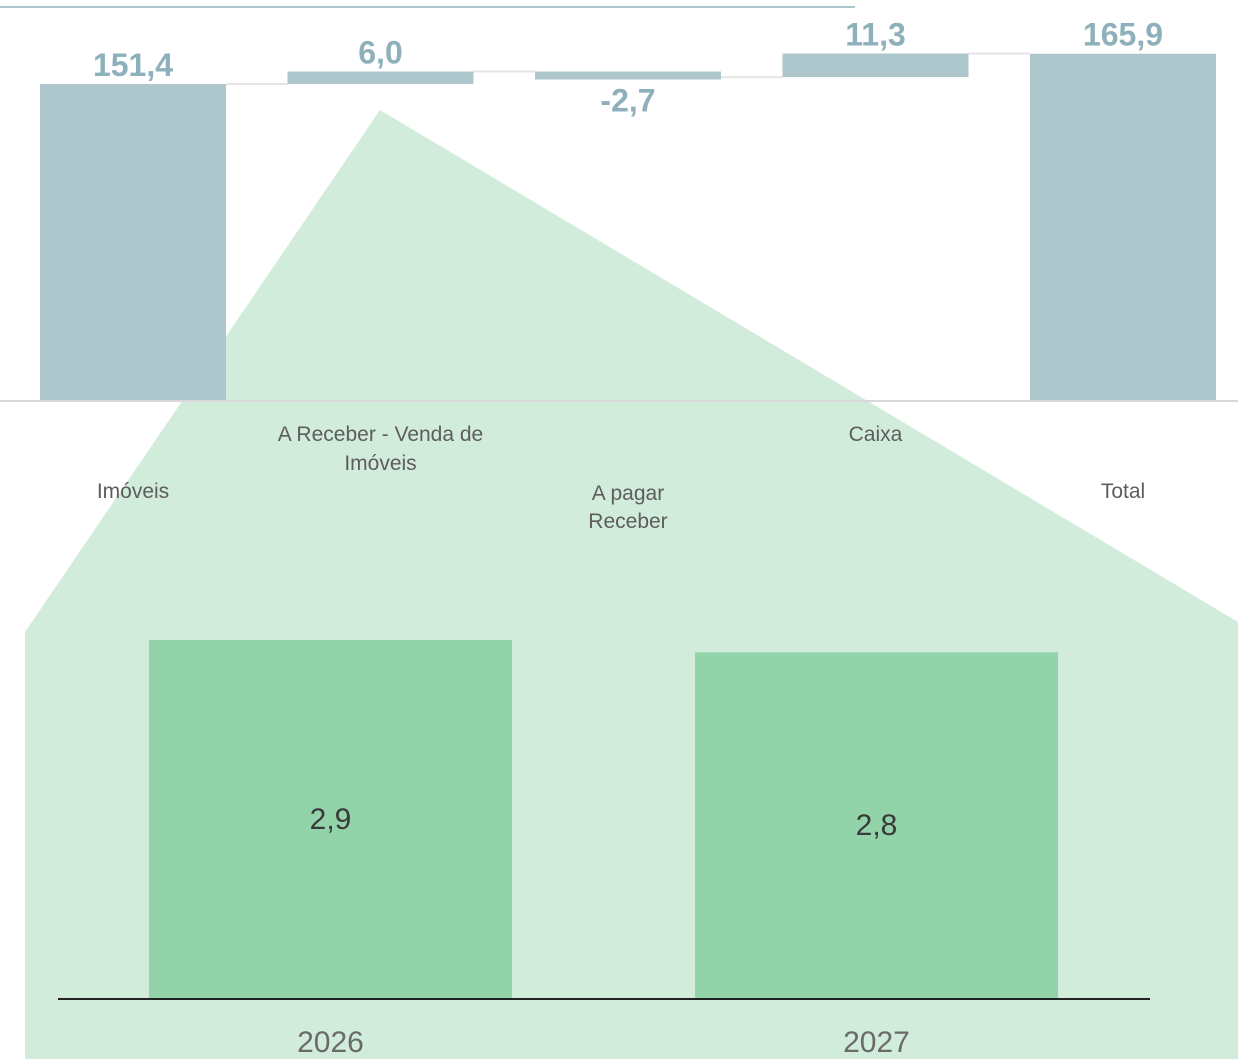 This screenshot has width=1238, height=1059. Describe the element at coordinates (627, 521) in the screenshot. I see `waterfall-category-label: Receber` at that location.